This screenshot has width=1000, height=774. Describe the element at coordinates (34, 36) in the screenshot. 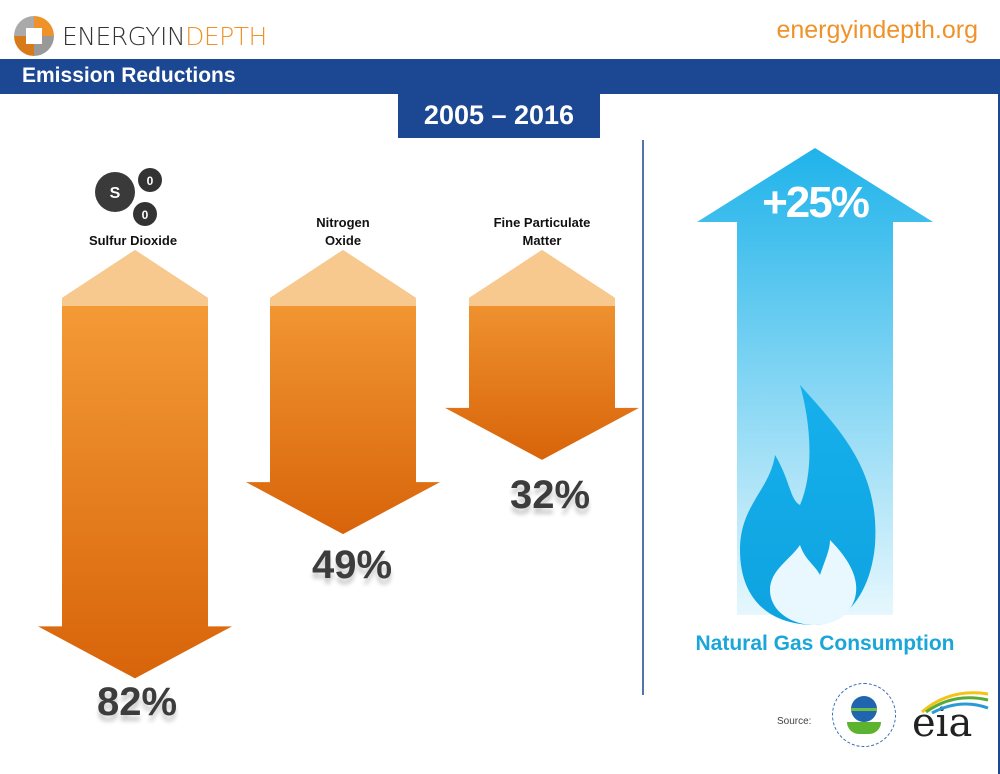

I see `logo-icon` at that location.